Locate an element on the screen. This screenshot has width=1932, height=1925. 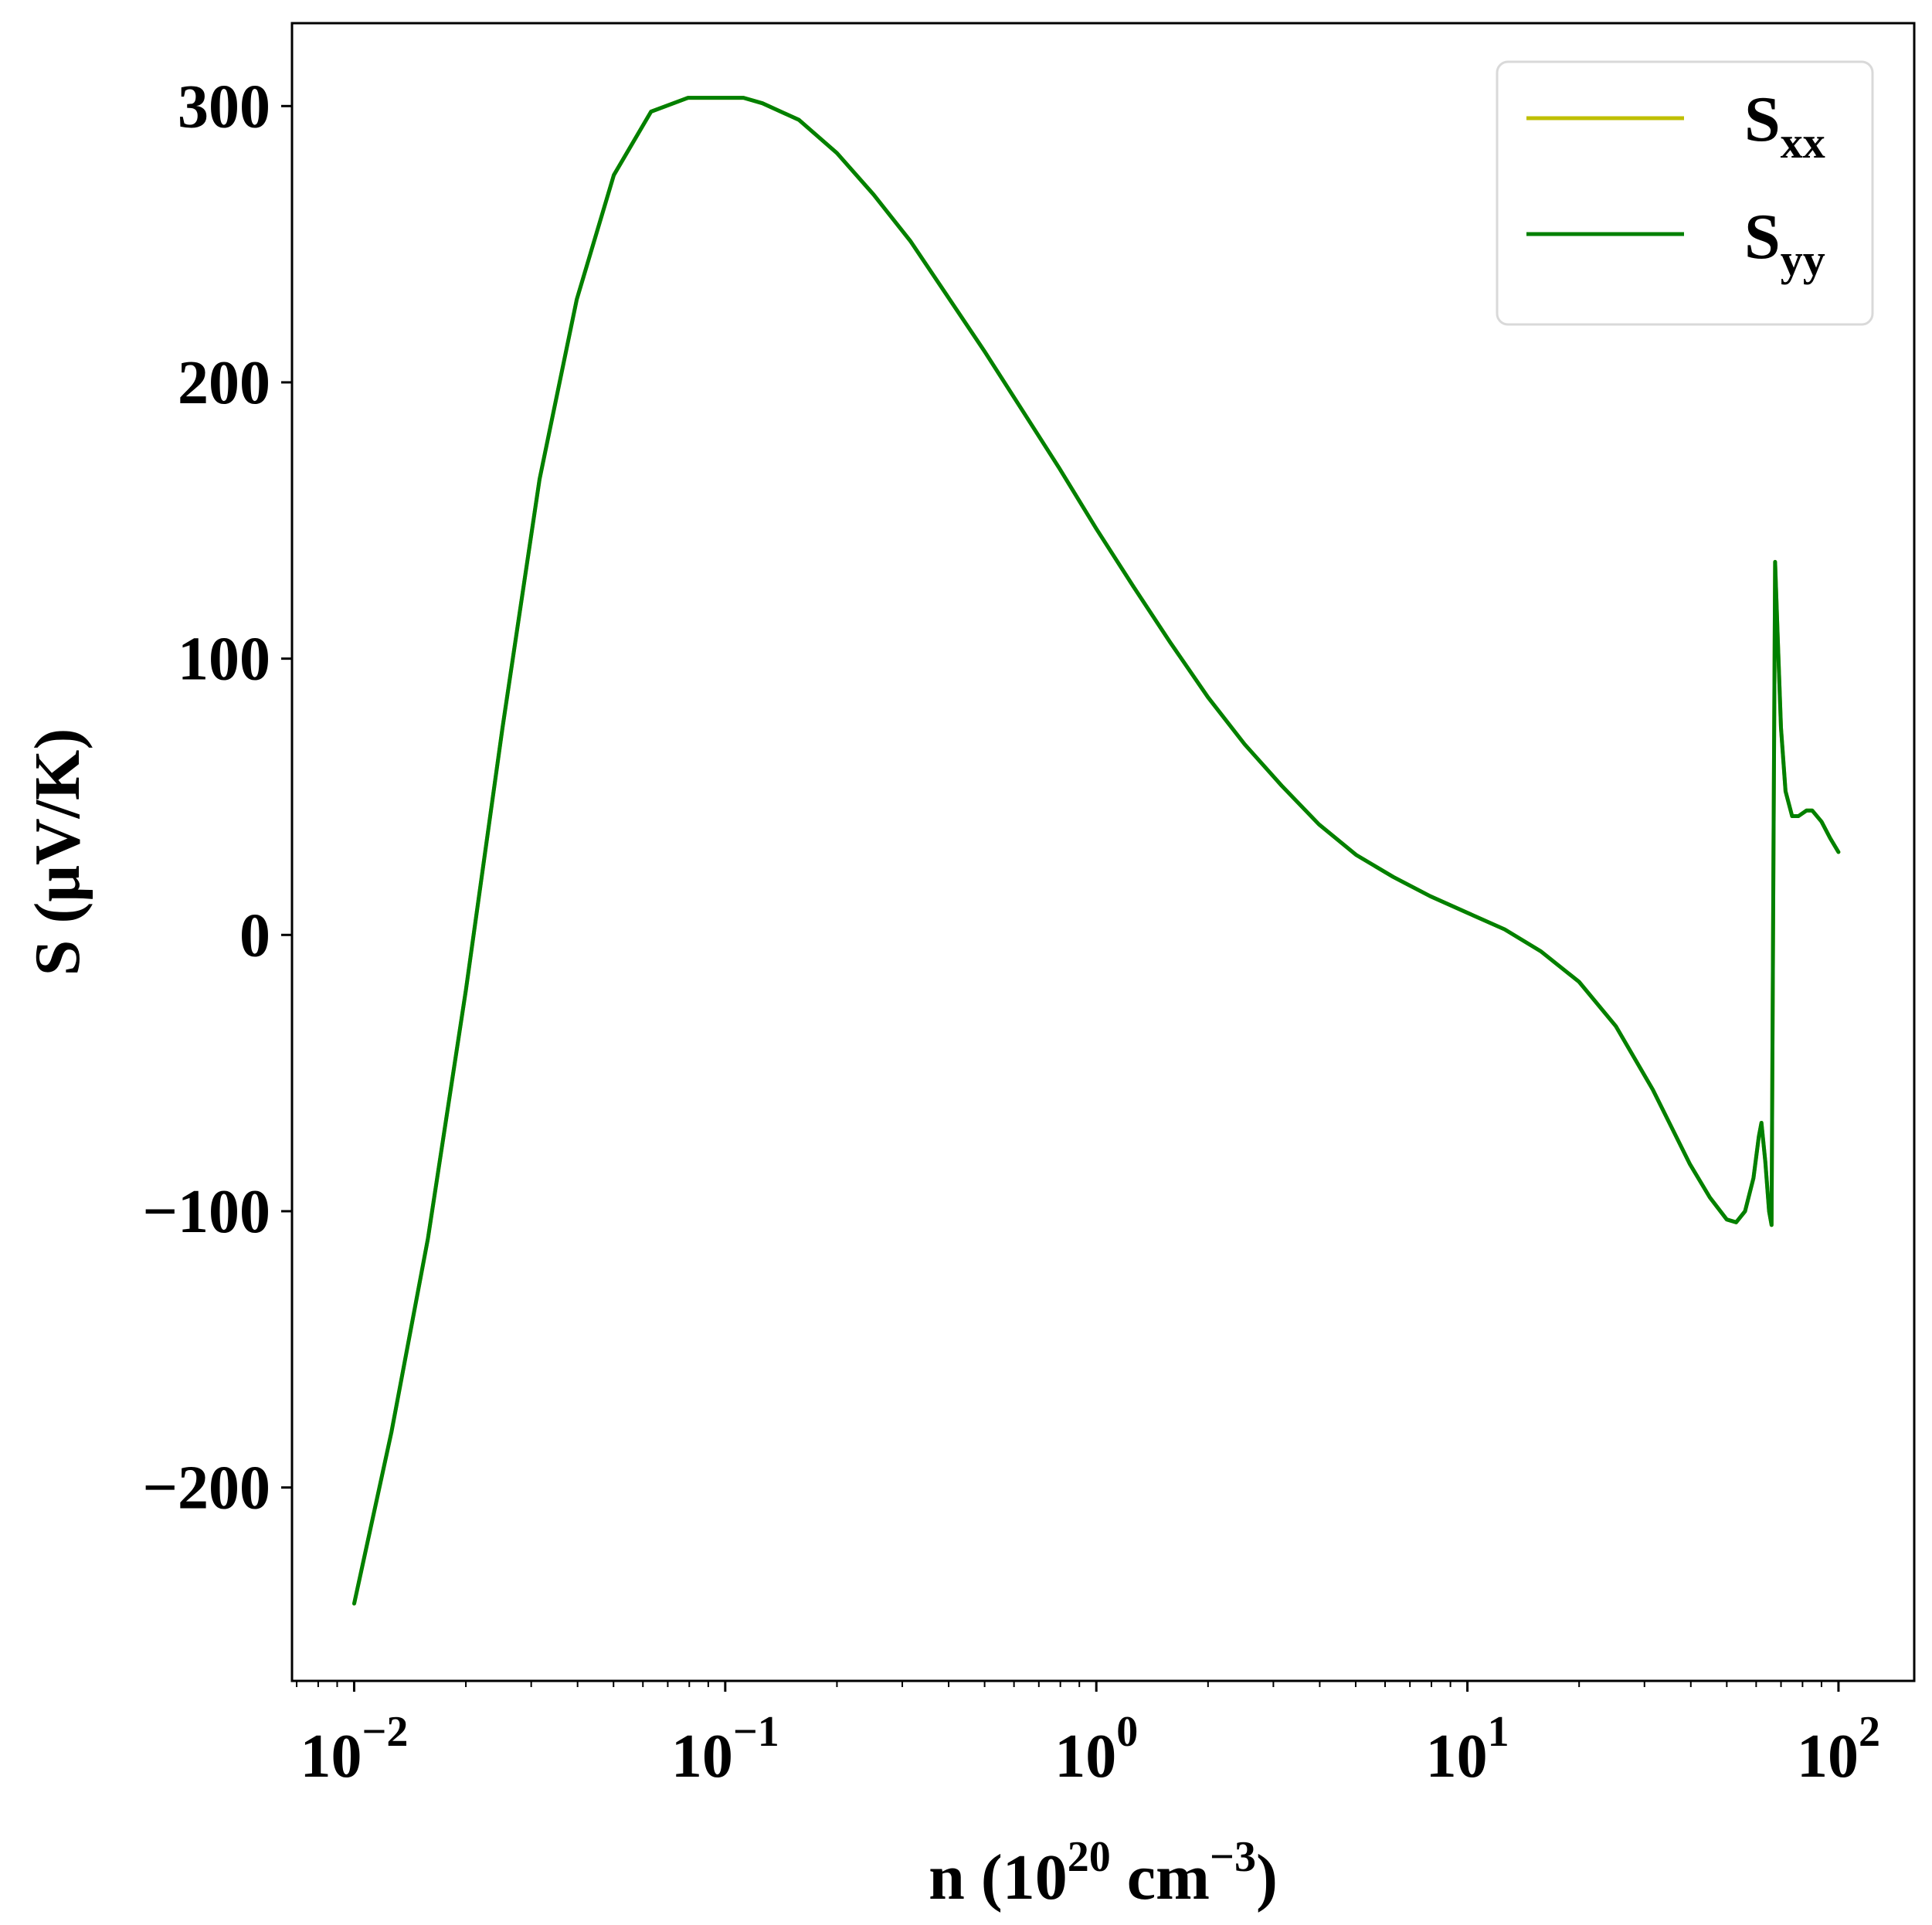
x-tick-label: 10⁰ is located at coordinates (1096, 1749).